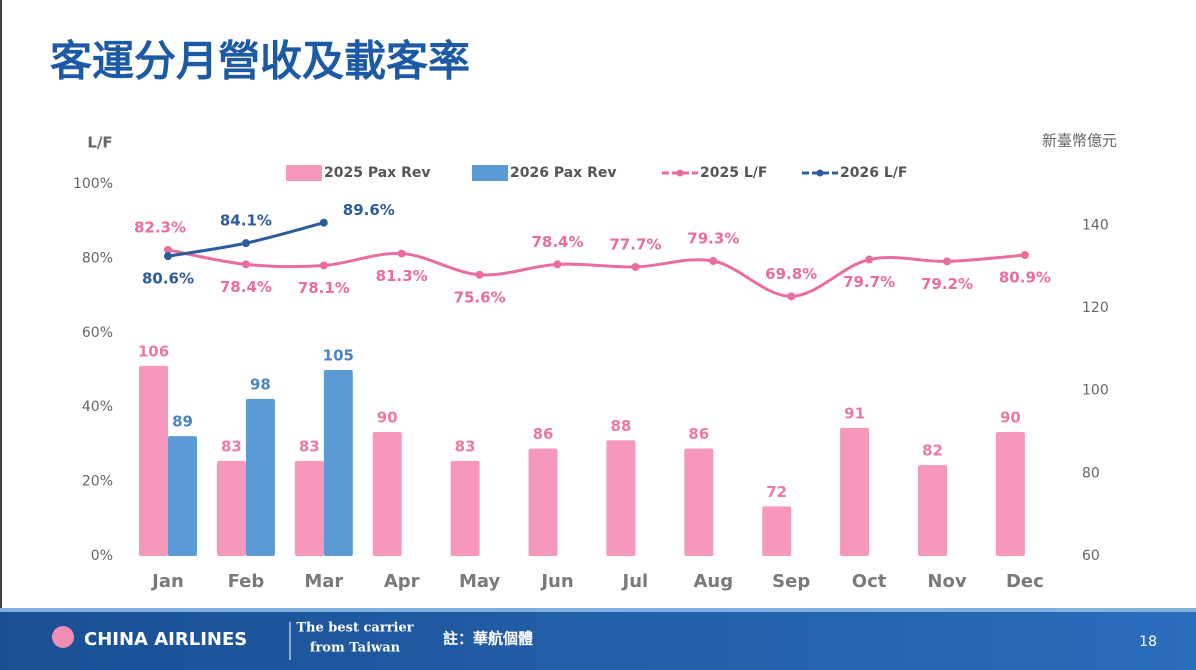 The width and height of the screenshot is (1196, 670). What do you see at coordinates (1, 306) in the screenshot?
I see `left-edge` at bounding box center [1, 306].